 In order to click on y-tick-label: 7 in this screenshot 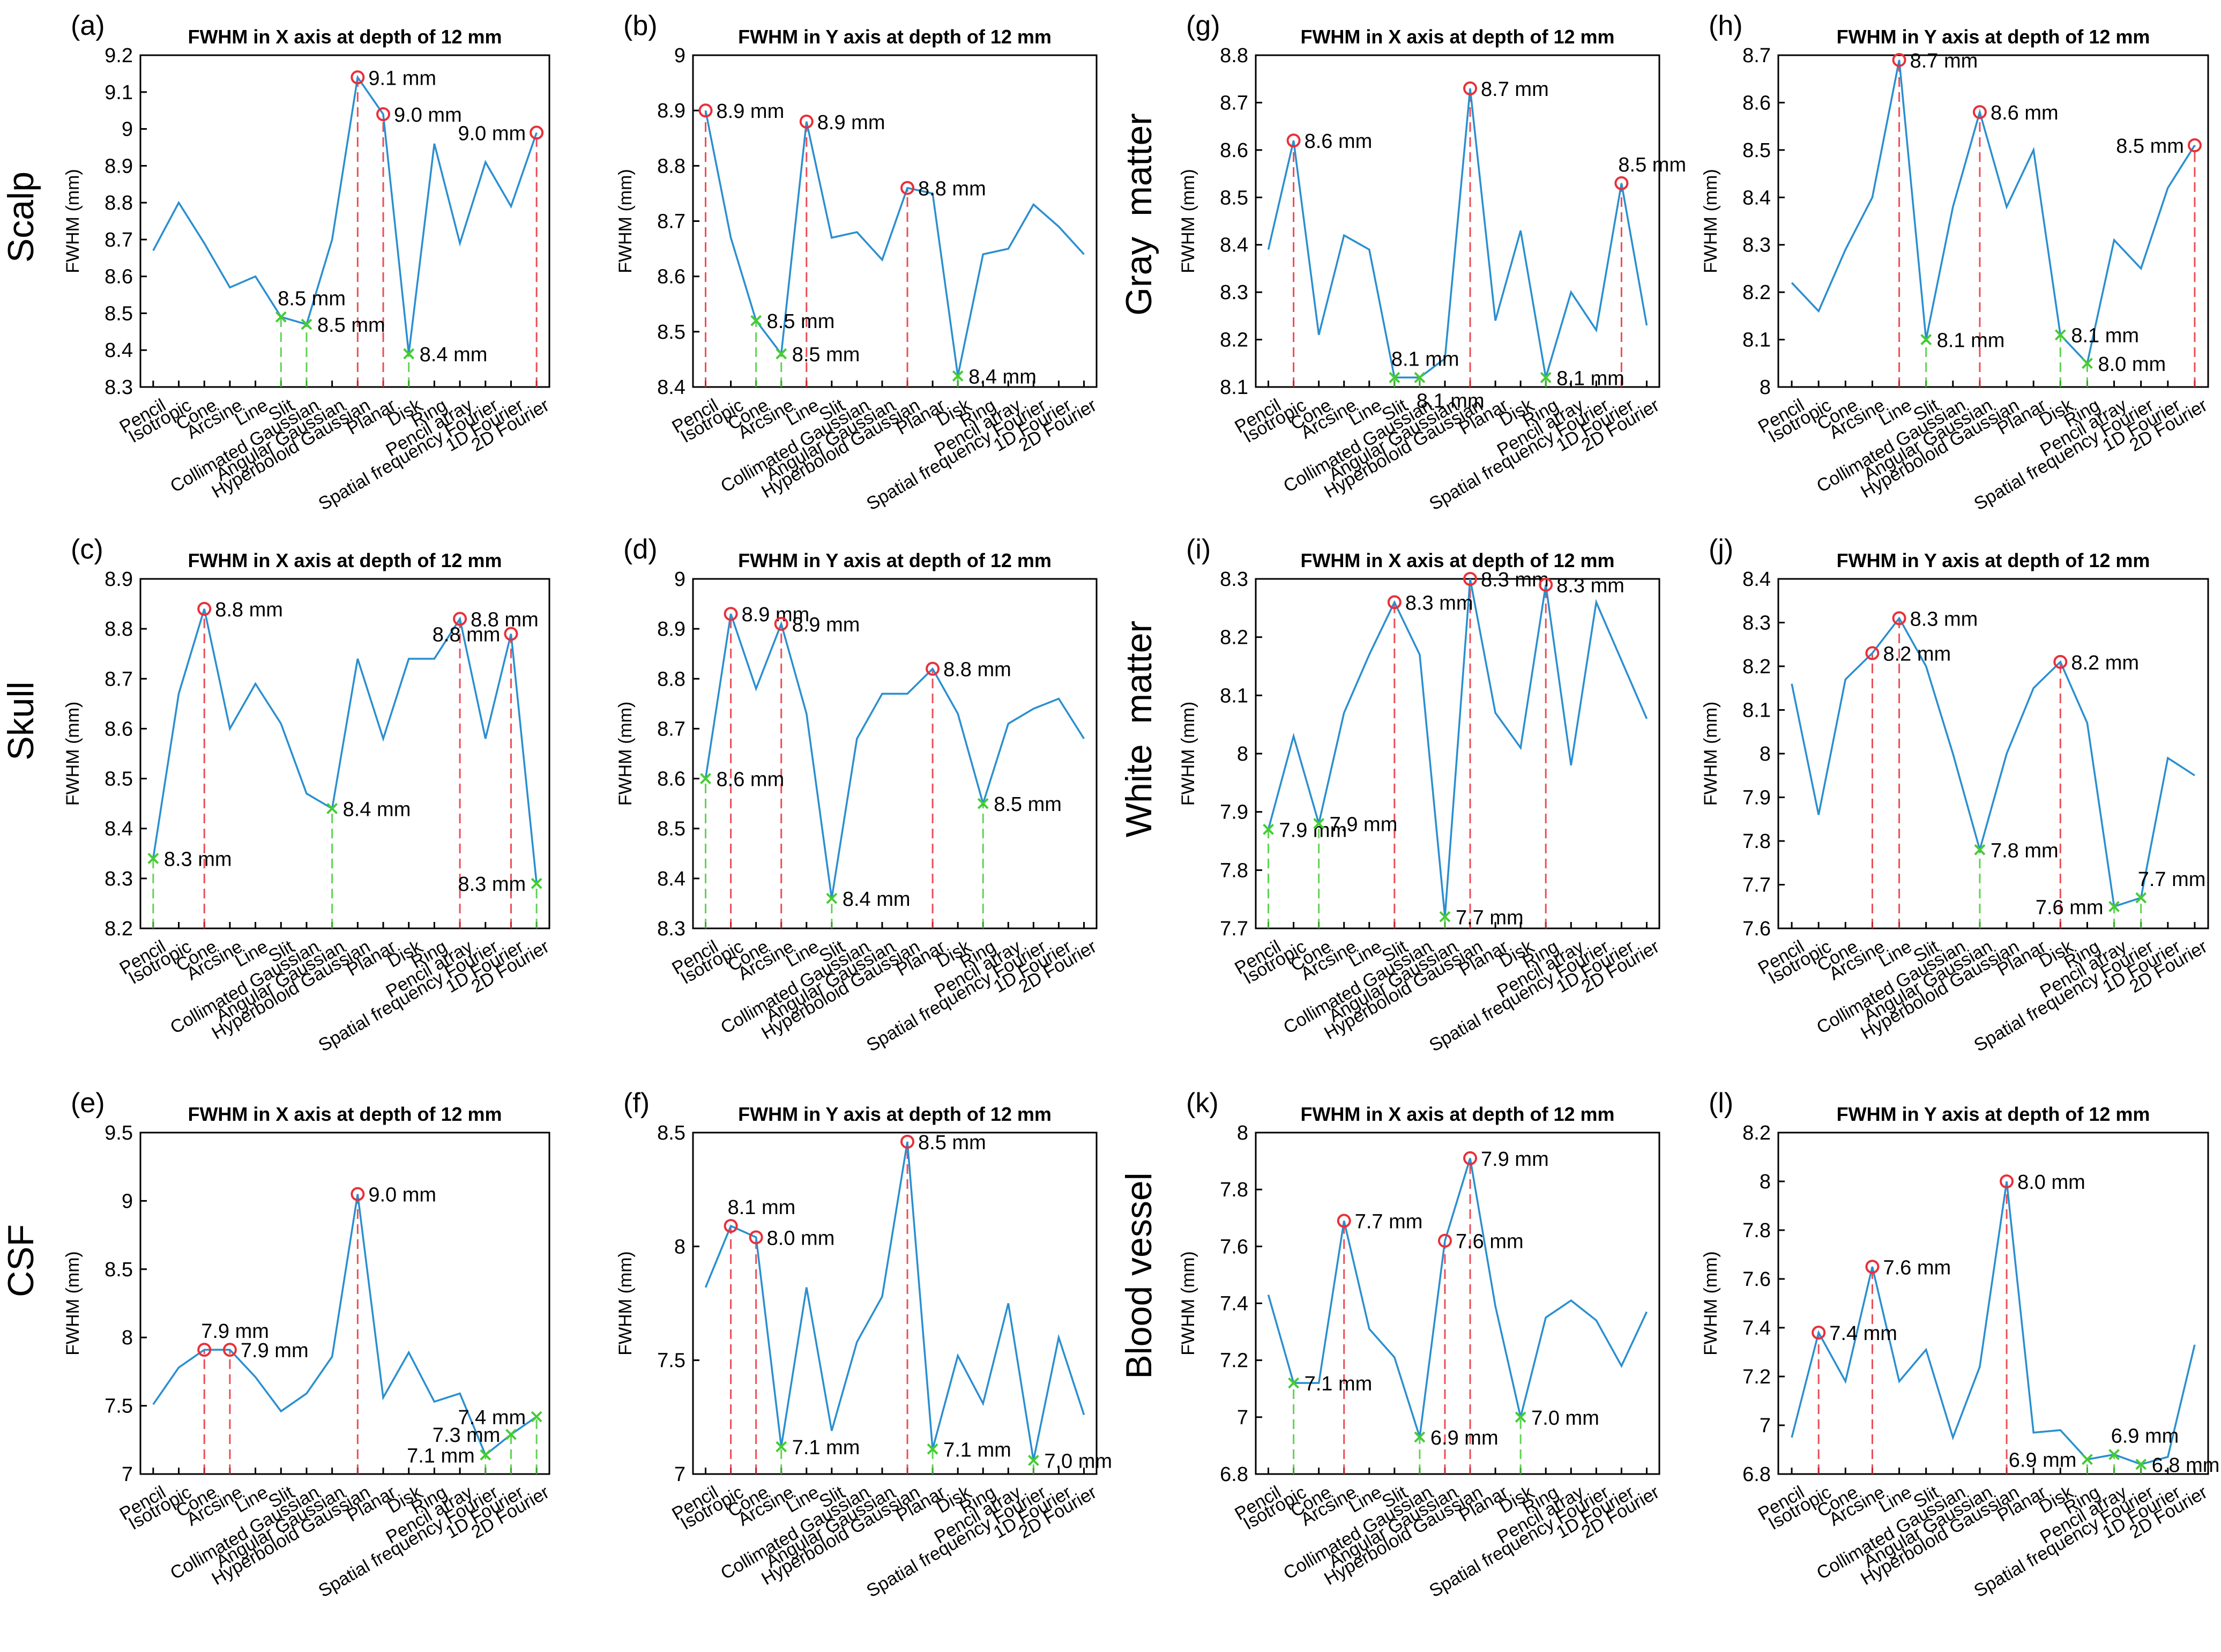, I will do `click(1242, 1418)`.